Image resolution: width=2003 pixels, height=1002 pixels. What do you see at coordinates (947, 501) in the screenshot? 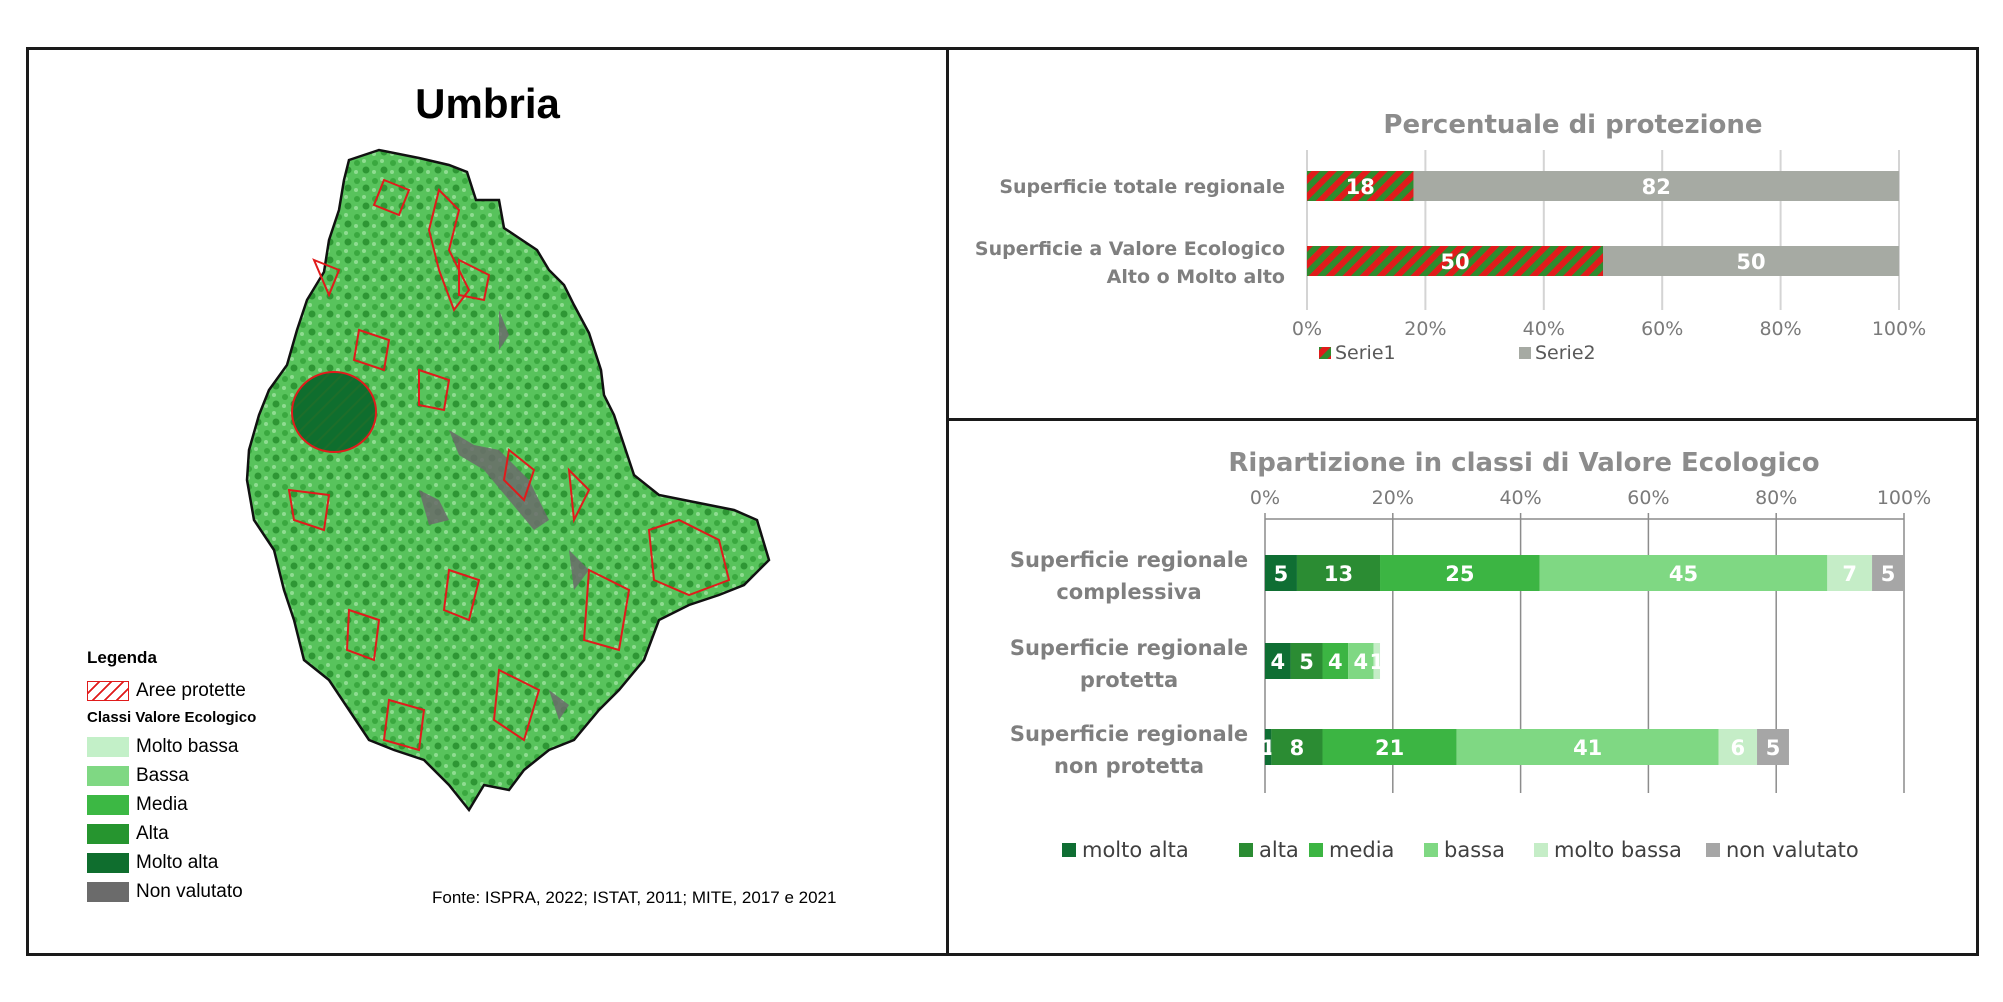
I see `panel-divider-vertical` at bounding box center [947, 501].